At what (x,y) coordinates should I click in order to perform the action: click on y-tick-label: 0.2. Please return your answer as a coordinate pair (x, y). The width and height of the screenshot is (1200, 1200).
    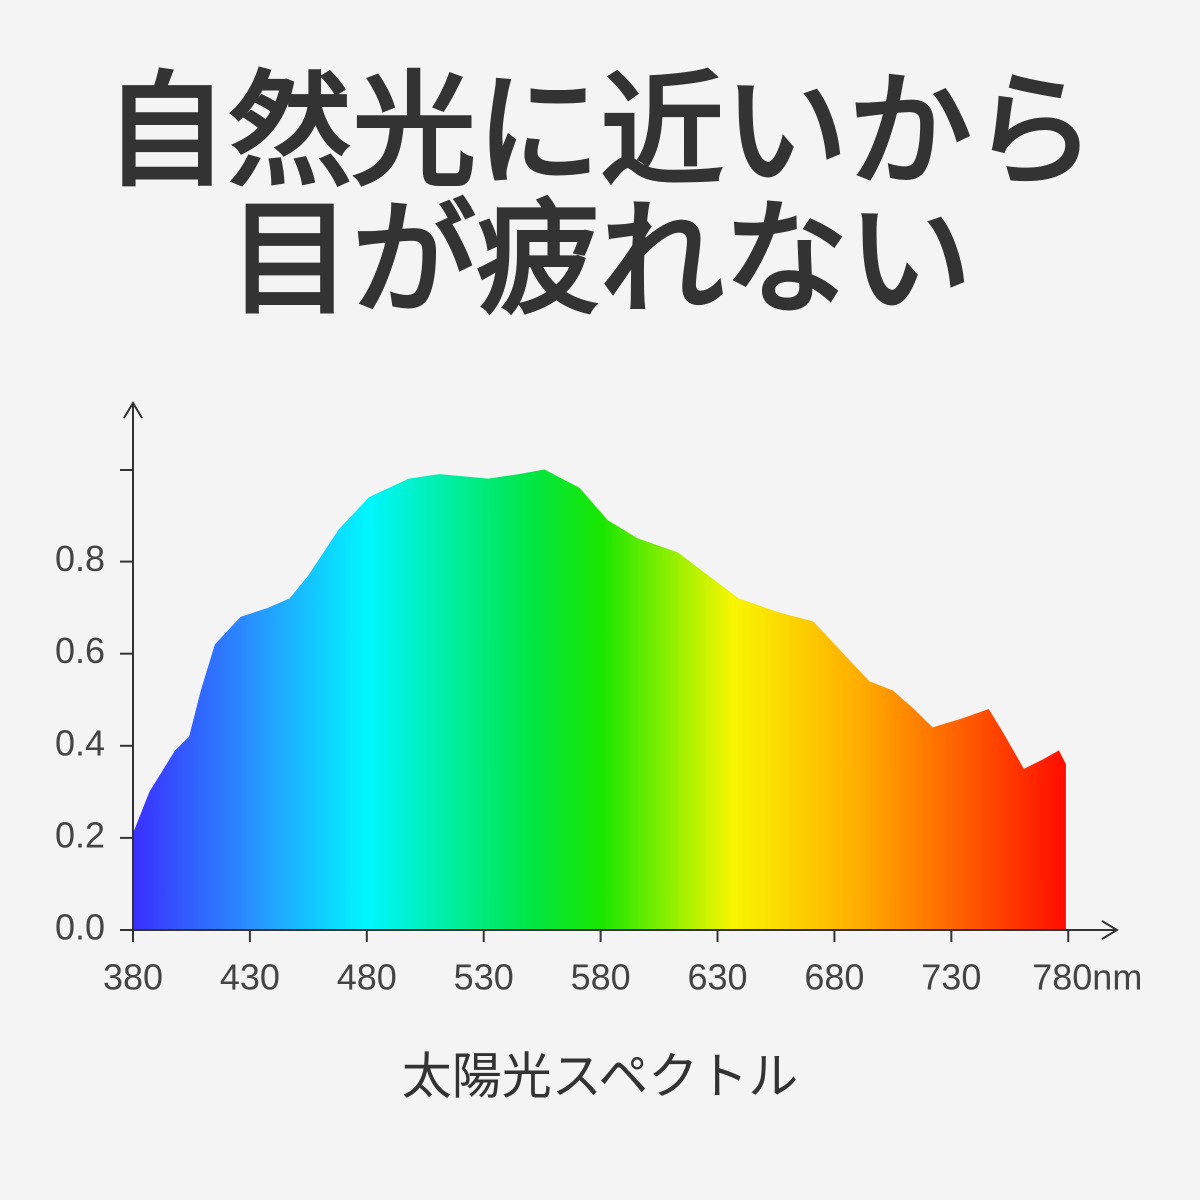
    Looking at the image, I should click on (80, 834).